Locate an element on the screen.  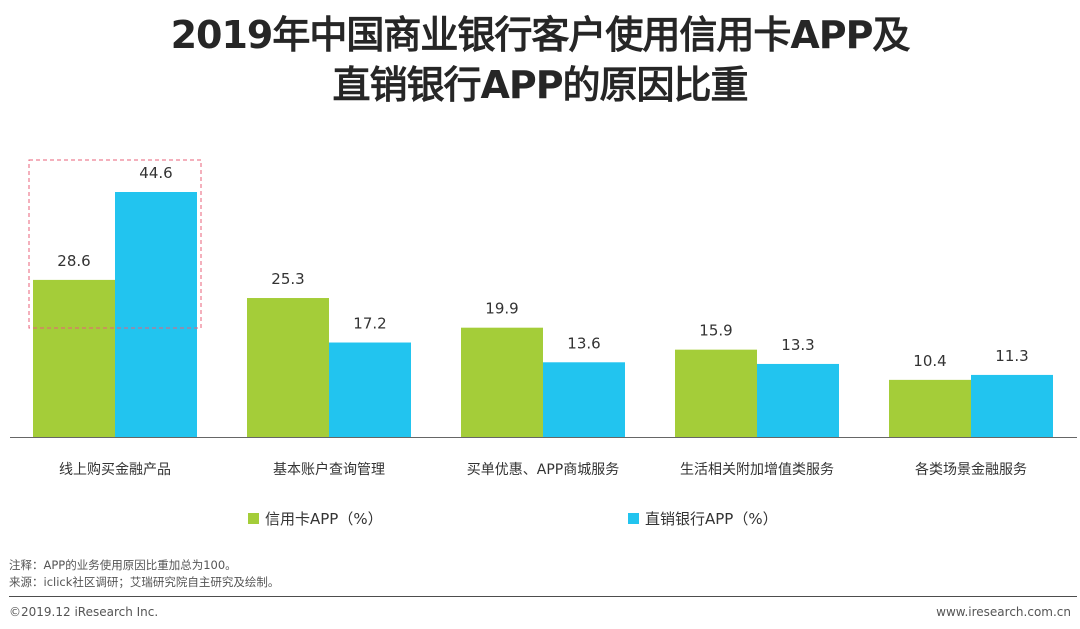
bar-s0-c0 is located at coordinates (74, 358).